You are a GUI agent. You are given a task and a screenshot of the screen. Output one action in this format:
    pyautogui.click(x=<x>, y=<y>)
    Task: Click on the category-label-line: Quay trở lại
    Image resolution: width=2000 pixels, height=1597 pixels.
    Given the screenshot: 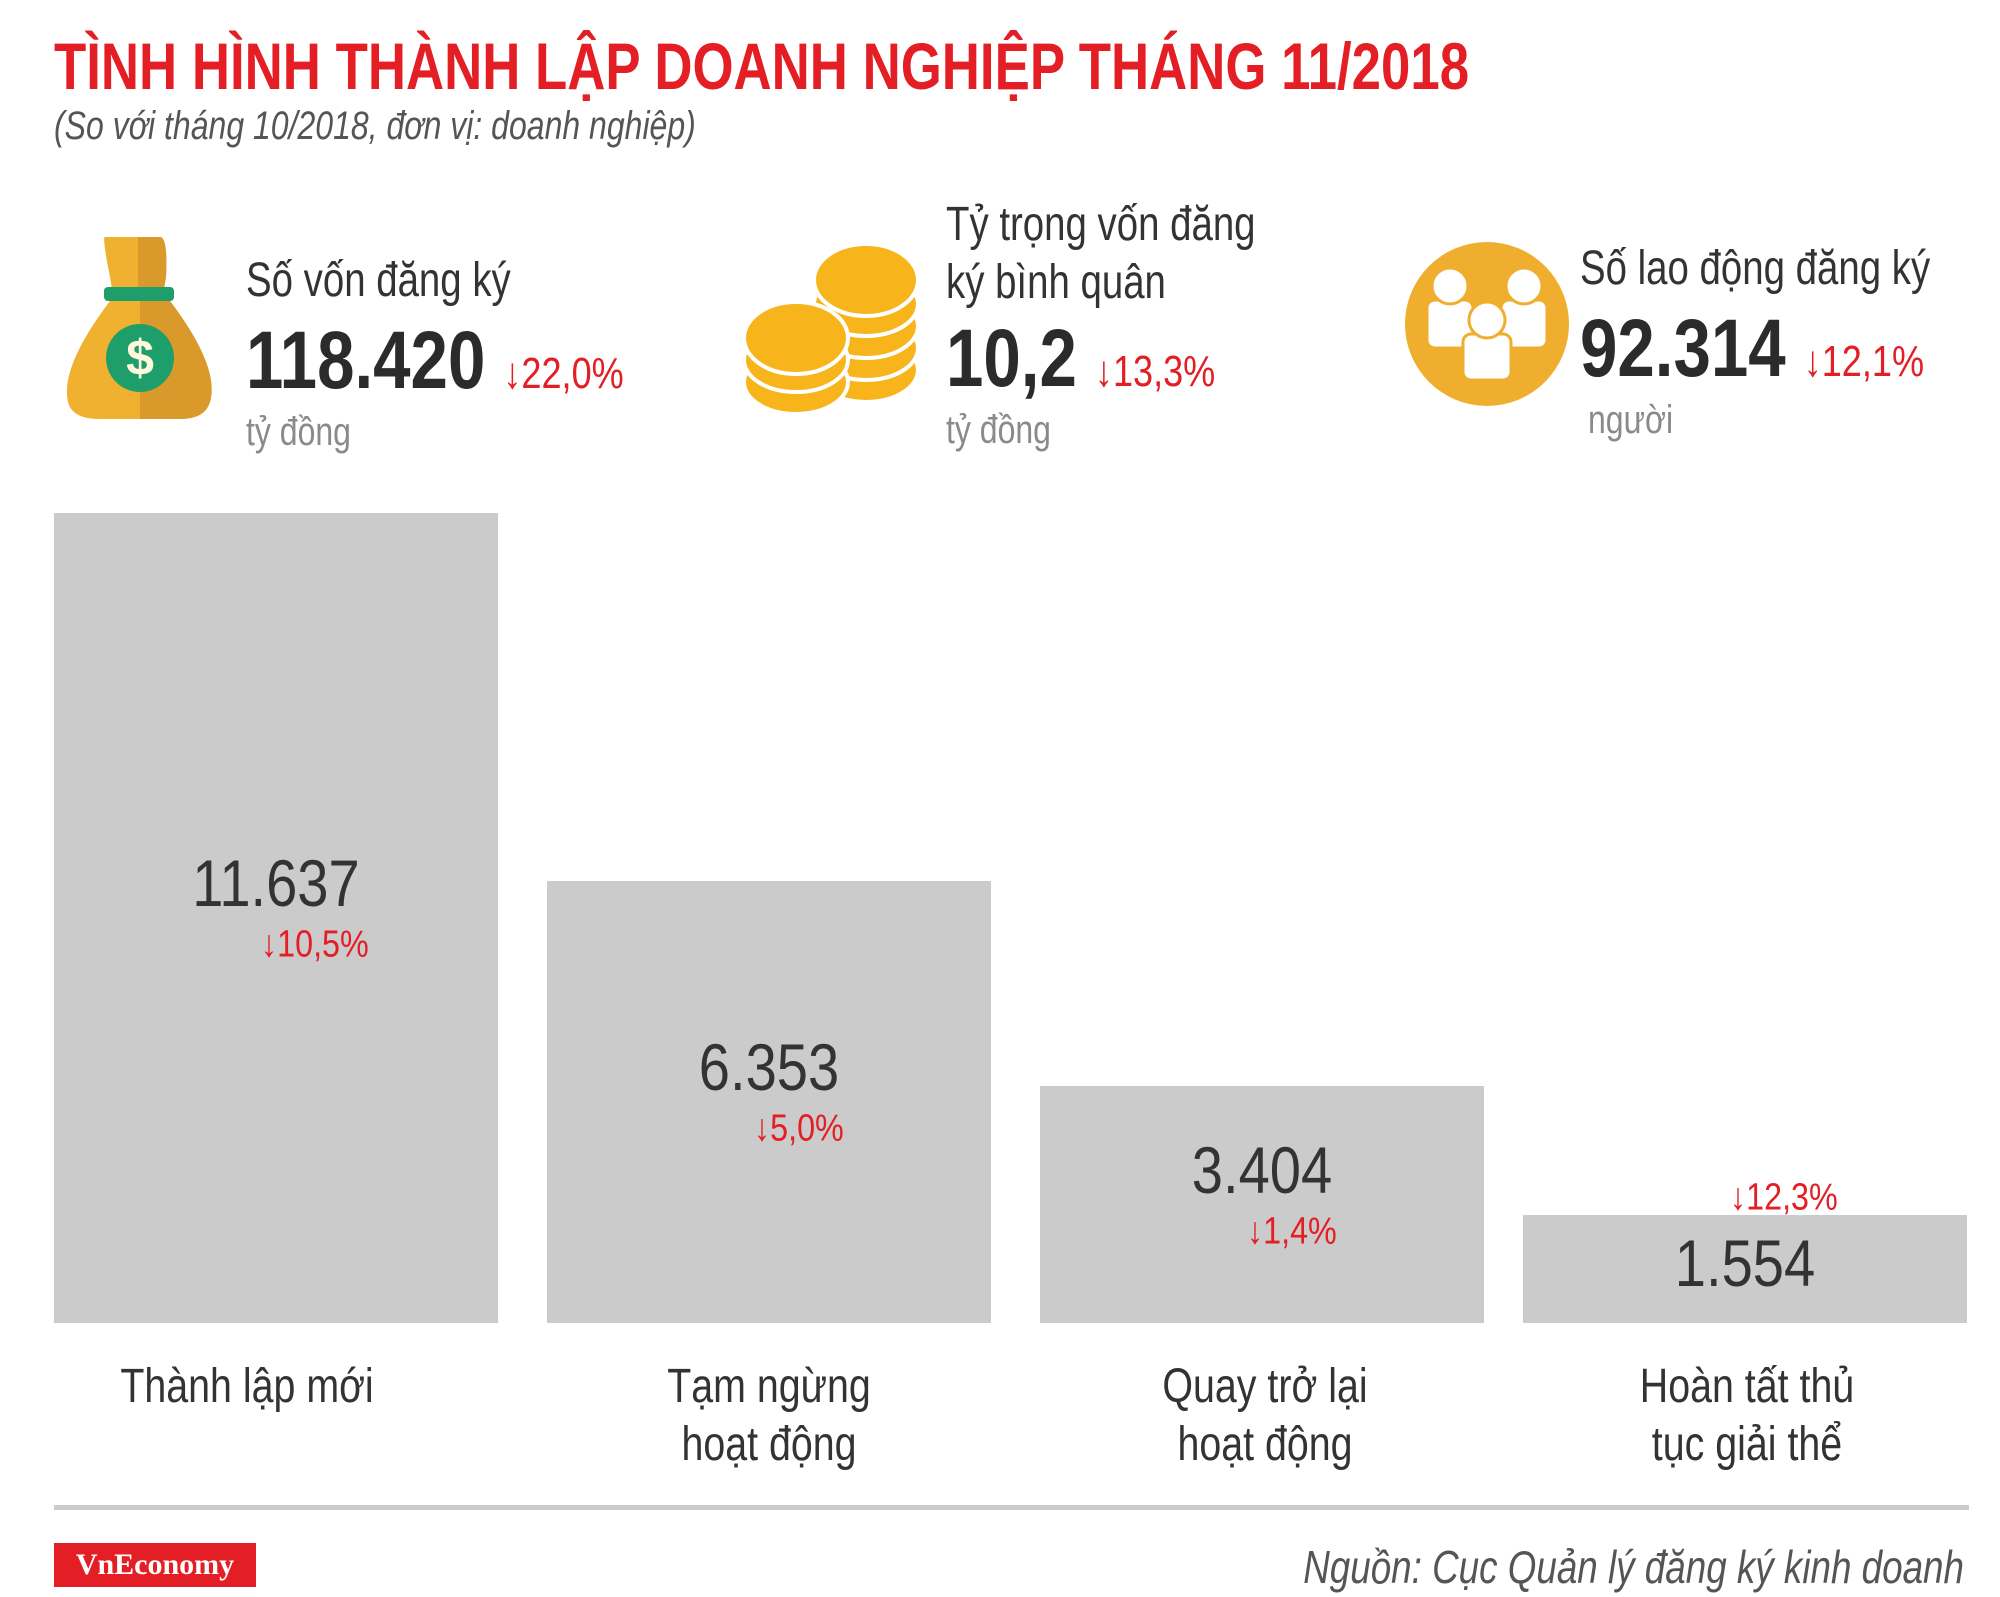 What is the action you would take?
    pyautogui.click(x=1265, y=1386)
    